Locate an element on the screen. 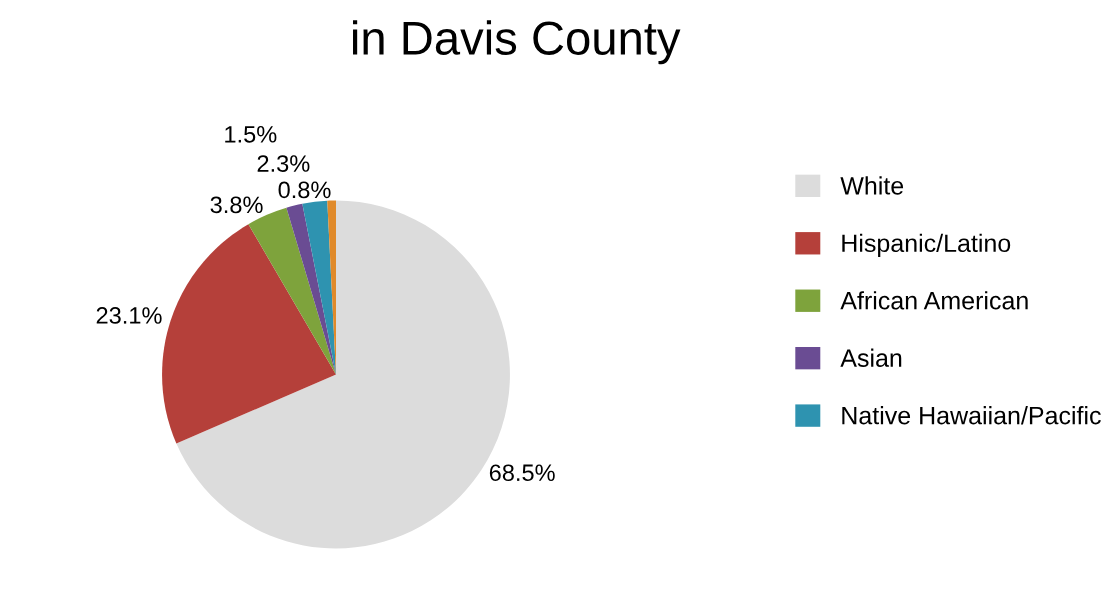  data-label: 3.8% is located at coordinates (236, 205).